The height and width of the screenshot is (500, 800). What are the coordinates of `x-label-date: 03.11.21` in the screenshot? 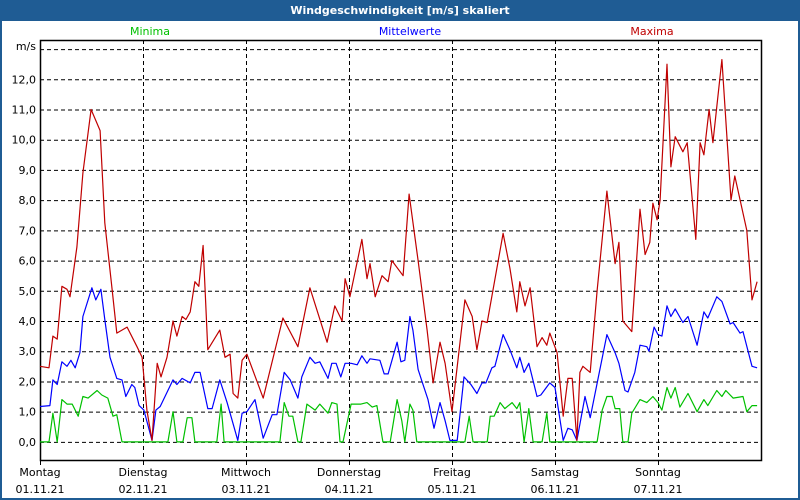 It's located at (246, 489).